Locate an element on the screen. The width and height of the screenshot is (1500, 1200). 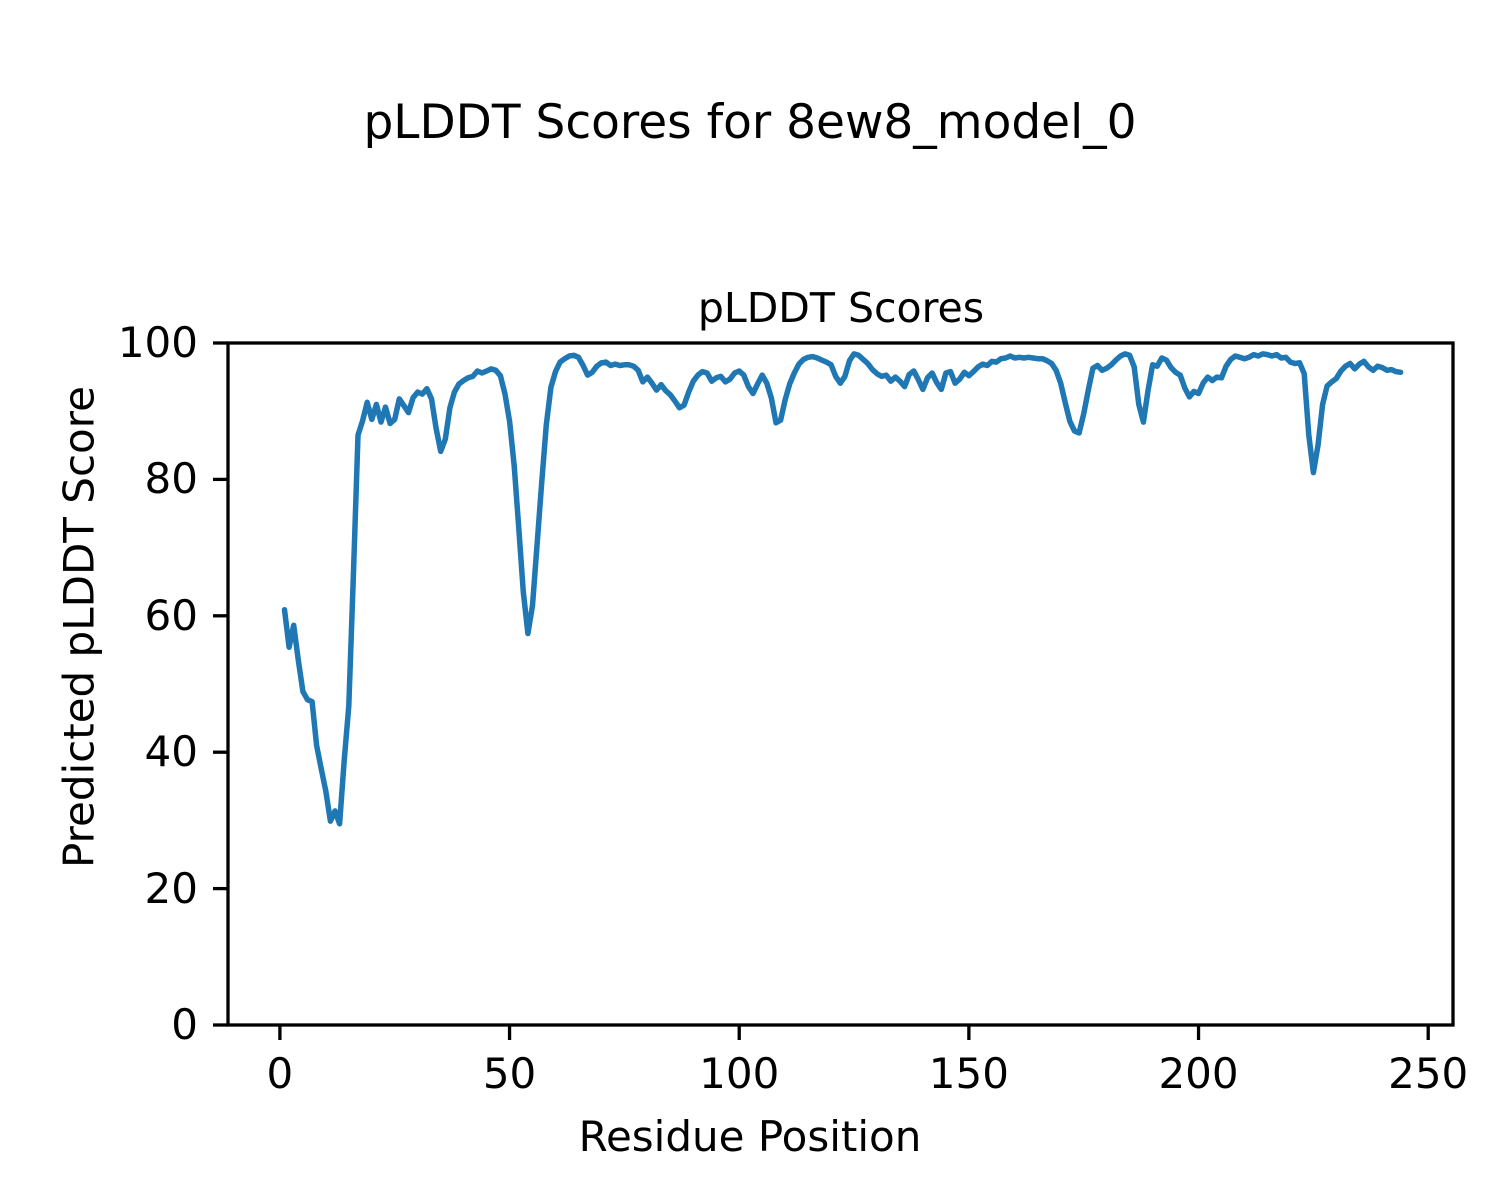
y-tick-label: 80 is located at coordinates (171, 479).